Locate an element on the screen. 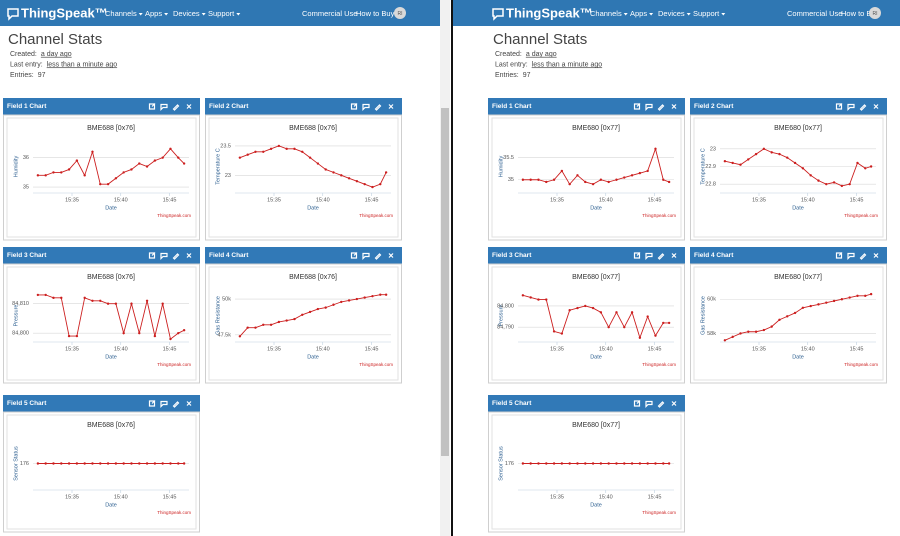 This screenshot has height=536, width=900. nav-menu: Devices is located at coordinates (186, 13).